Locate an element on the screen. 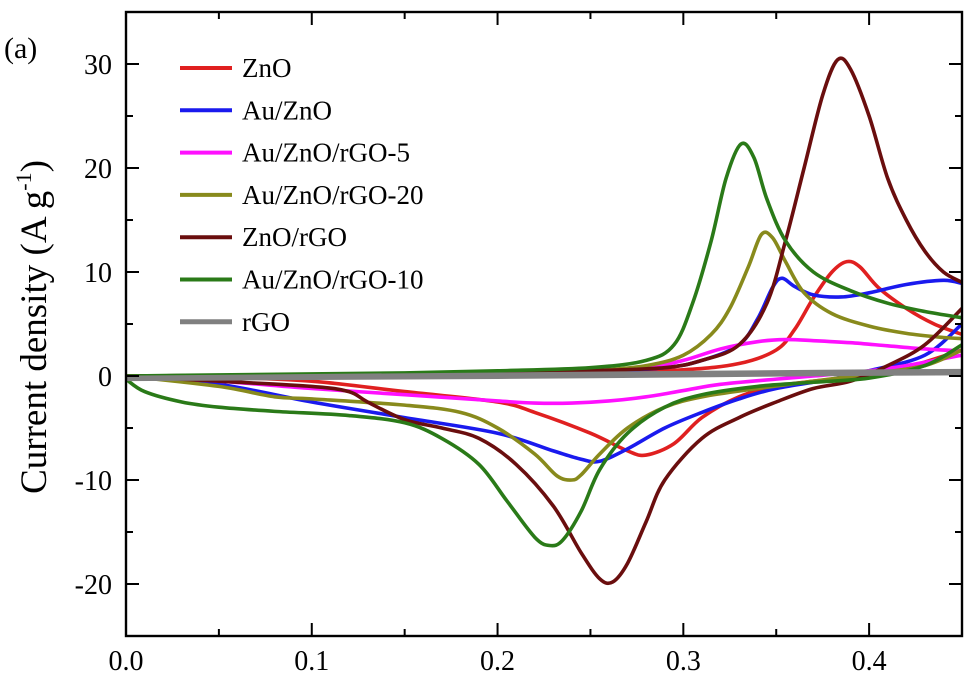 The image size is (977, 679). series-line-forward is located at coordinates (544, 374).